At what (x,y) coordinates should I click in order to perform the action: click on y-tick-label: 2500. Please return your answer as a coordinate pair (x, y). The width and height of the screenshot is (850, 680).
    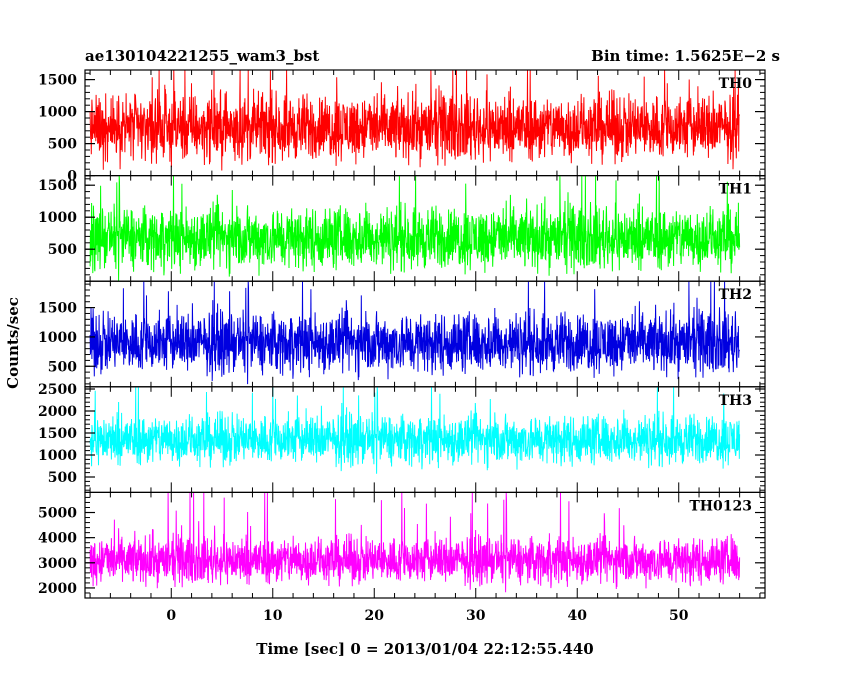
    Looking at the image, I should click on (57, 390).